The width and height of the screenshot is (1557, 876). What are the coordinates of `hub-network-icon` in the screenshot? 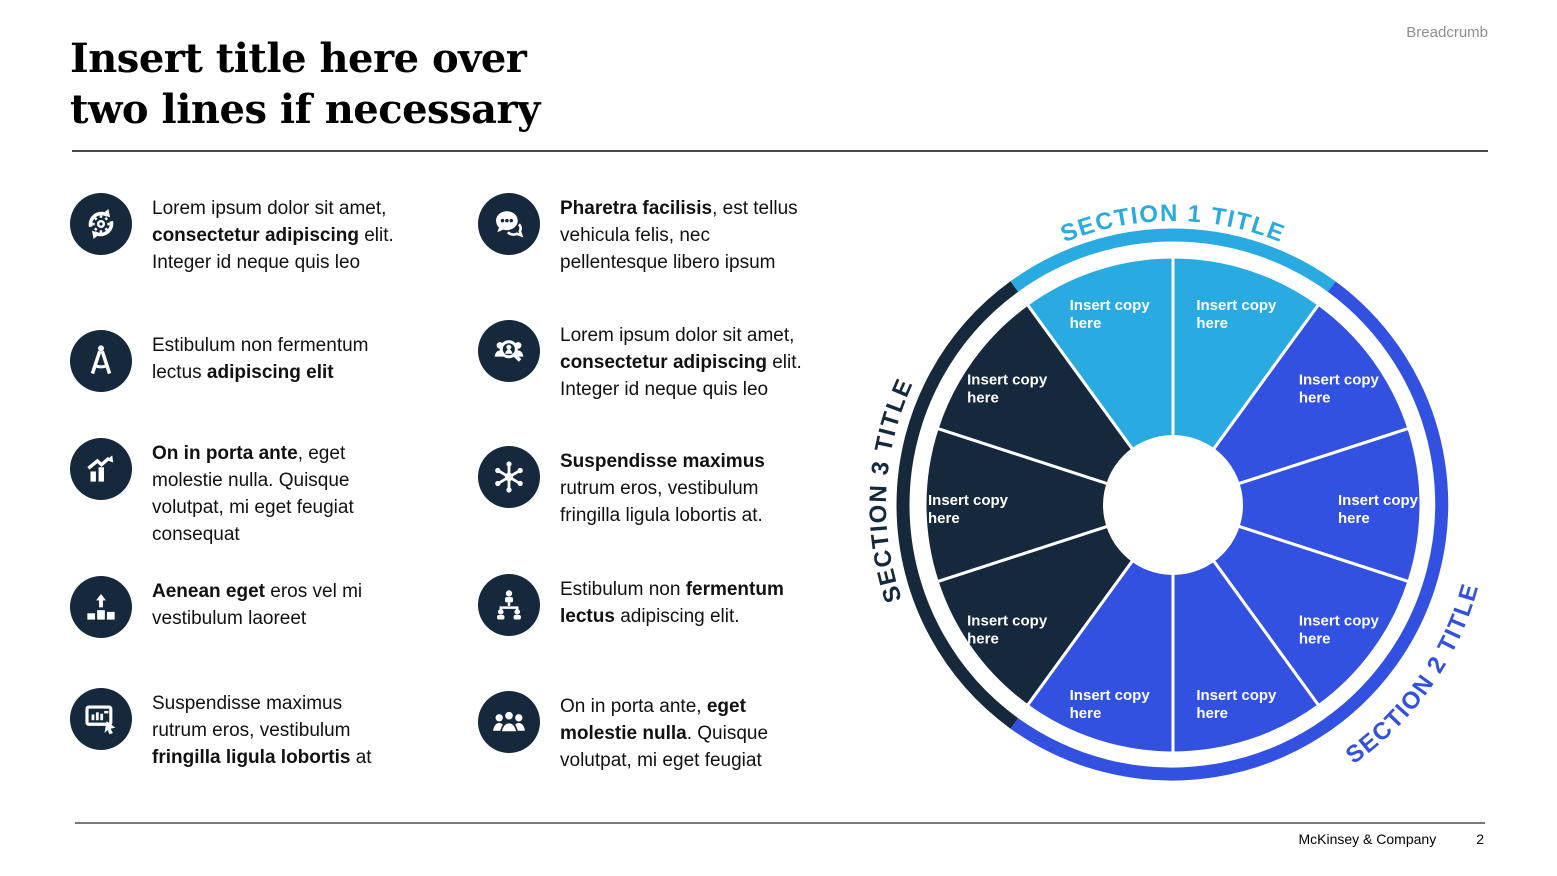 It's located at (509, 477).